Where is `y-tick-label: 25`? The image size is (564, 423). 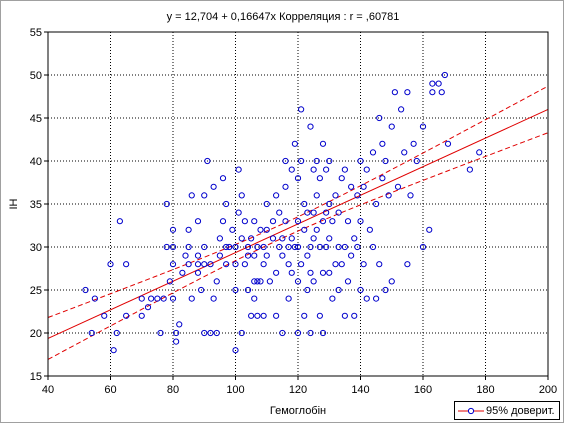 y-tick-label: 25 is located at coordinates (36, 291).